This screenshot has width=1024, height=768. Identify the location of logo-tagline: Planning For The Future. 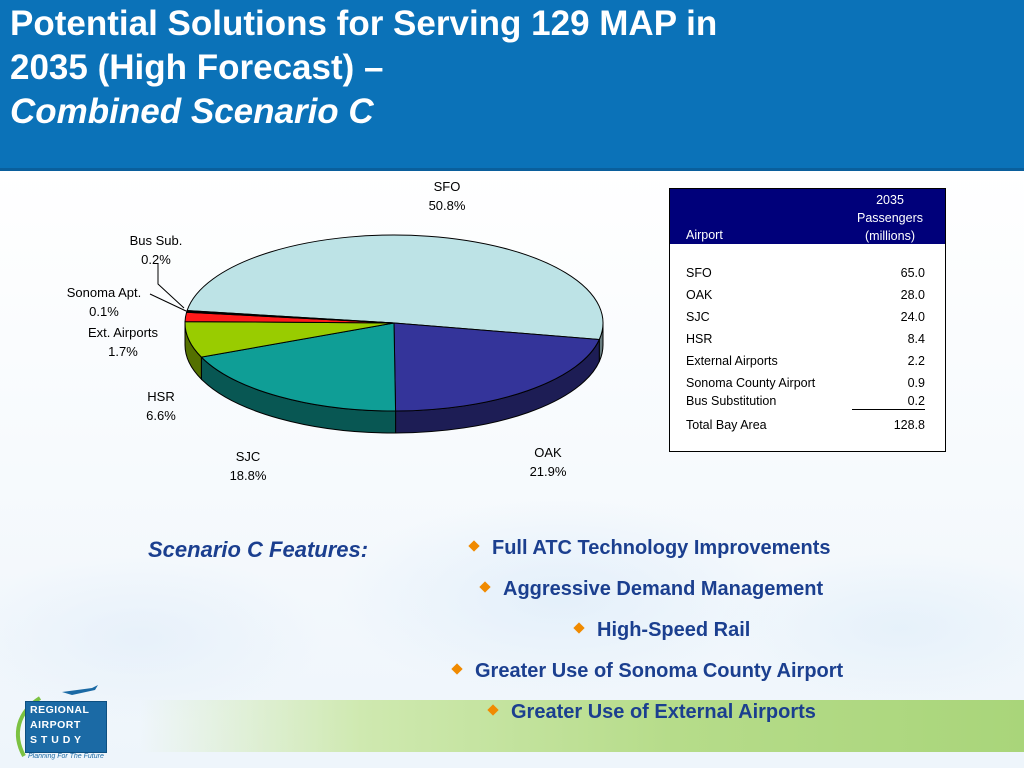
(66, 756).